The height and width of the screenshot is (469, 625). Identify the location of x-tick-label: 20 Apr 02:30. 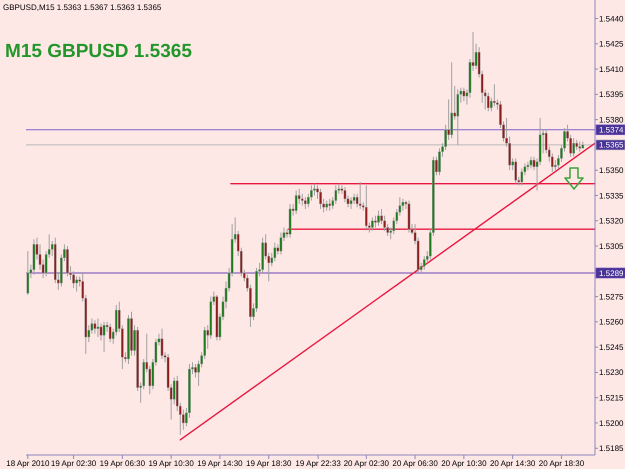
(367, 463).